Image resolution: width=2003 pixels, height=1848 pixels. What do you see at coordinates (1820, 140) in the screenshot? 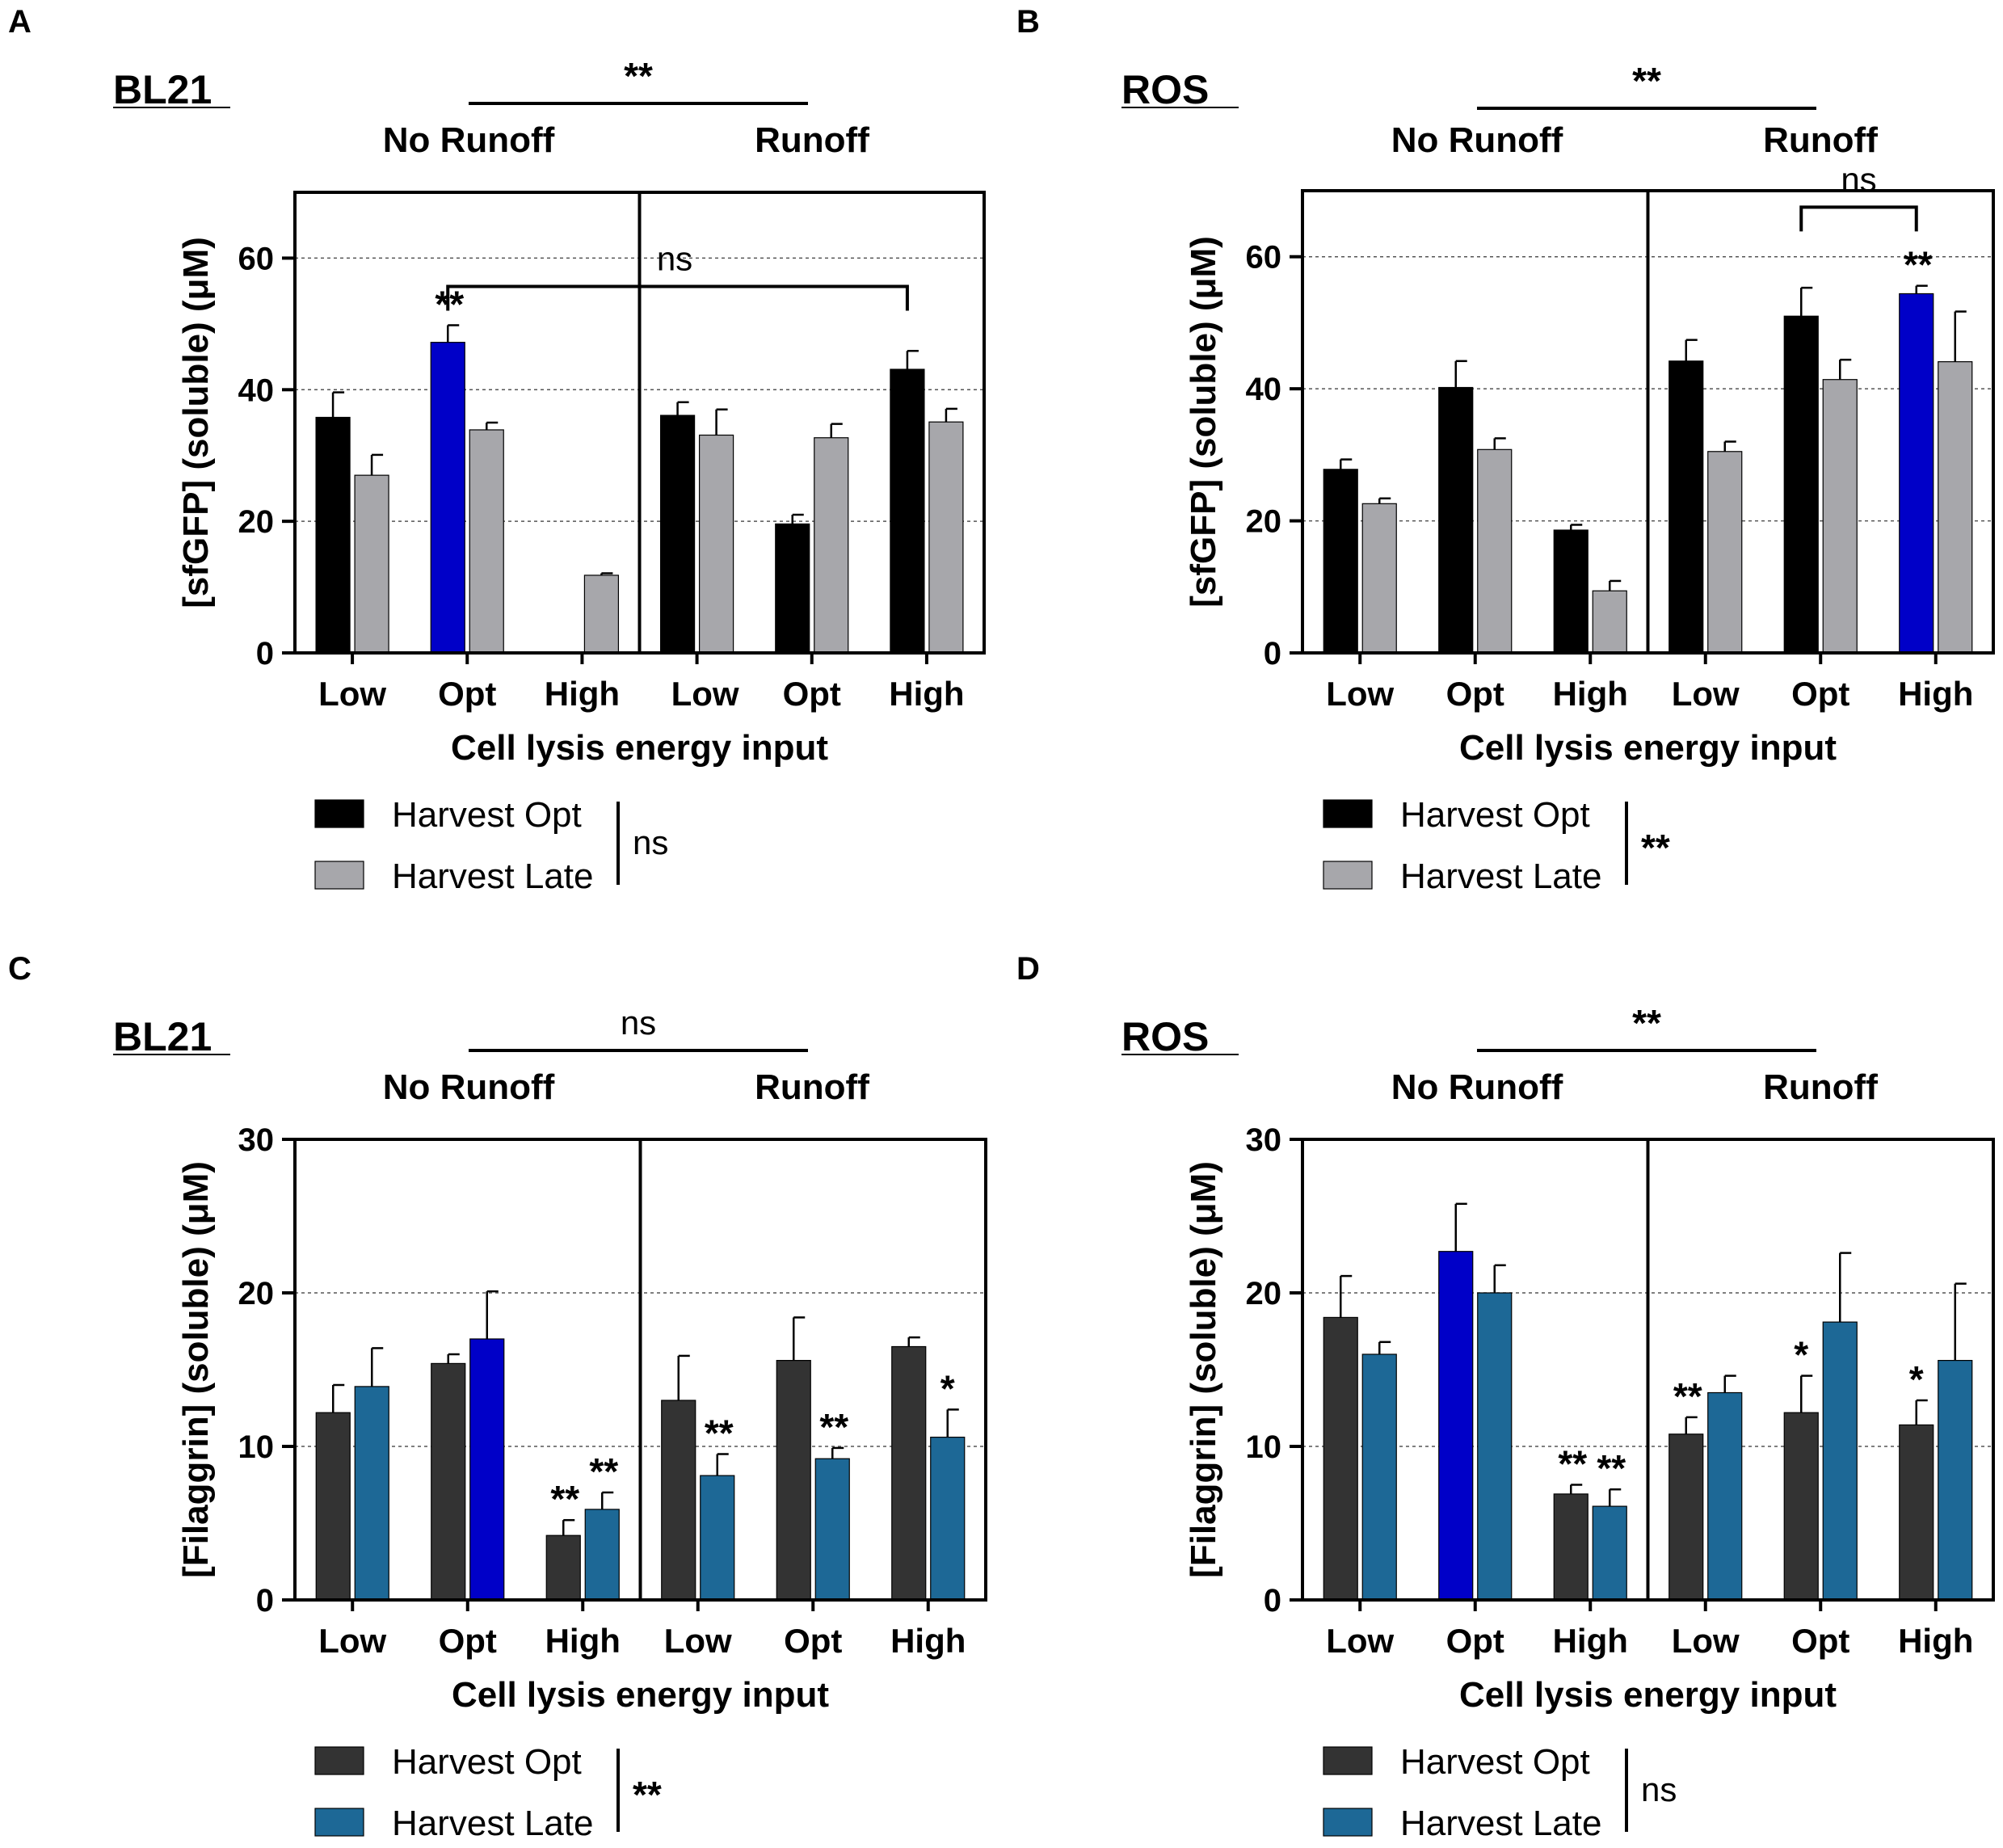
I see `group-label-runoff: Runoff` at bounding box center [1820, 140].